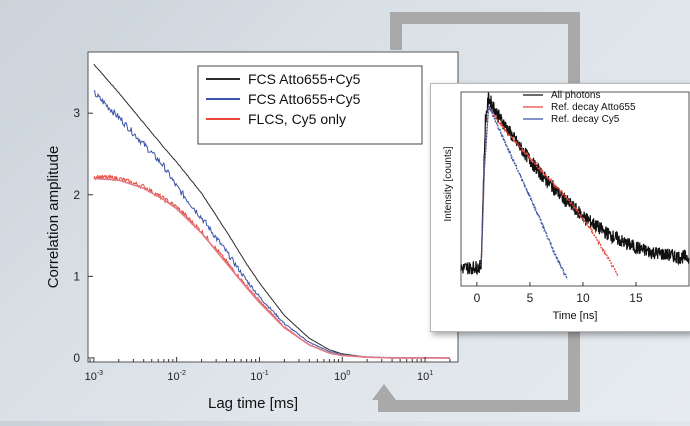 The width and height of the screenshot is (690, 426). Describe the element at coordinates (477, 298) in the screenshot. I see `inset-x-tick-label: 0` at that location.